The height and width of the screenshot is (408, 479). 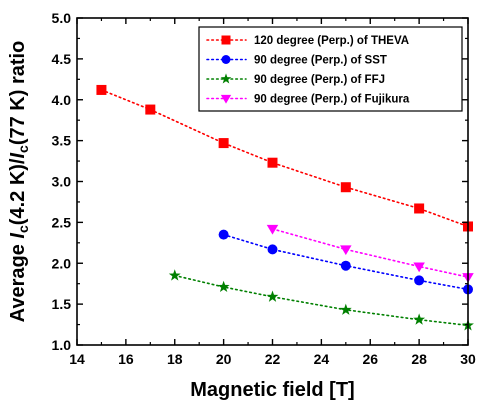 What do you see at coordinates (273, 359) in the screenshot?
I see `x-tick-label-4: 22` at bounding box center [273, 359].